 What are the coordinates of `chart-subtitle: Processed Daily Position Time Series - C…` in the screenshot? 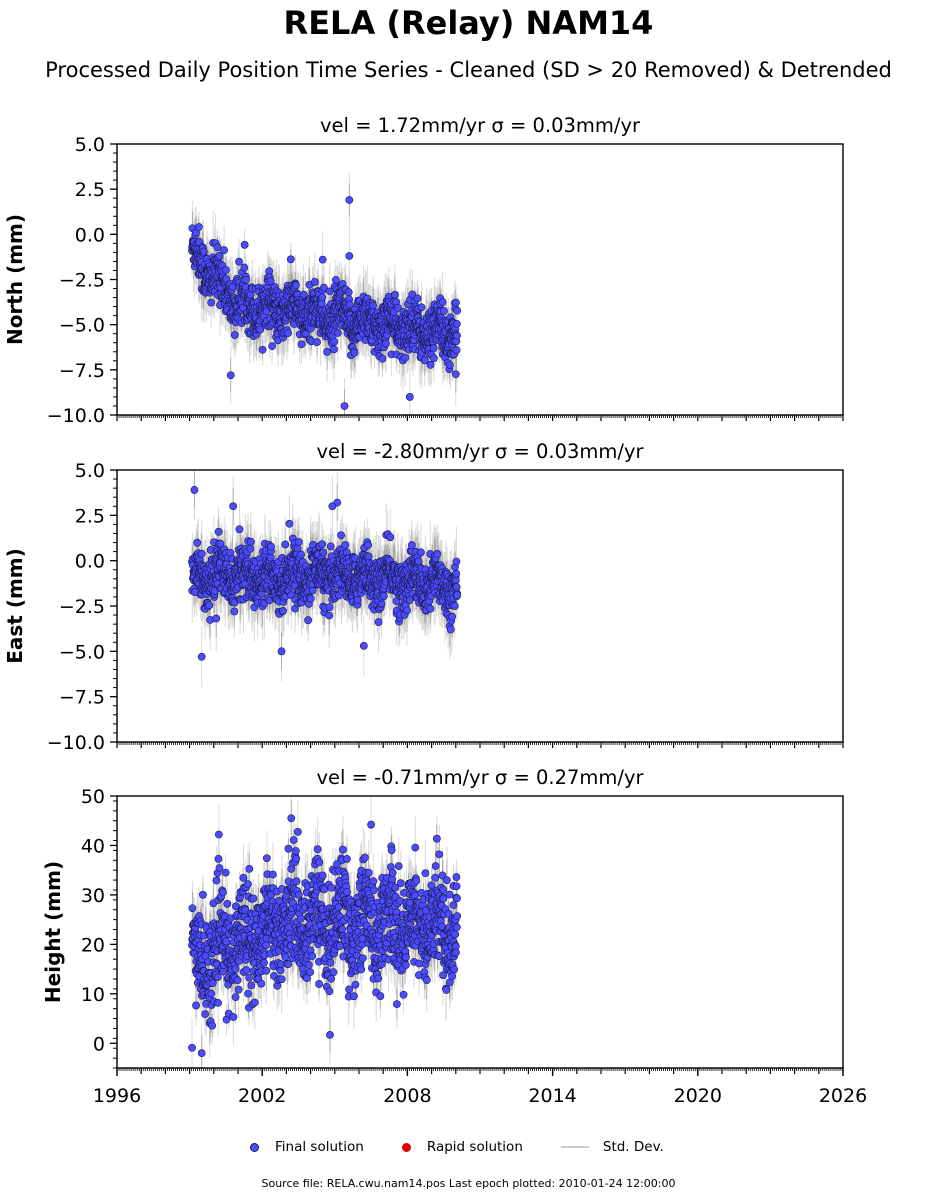 It's located at (468, 70).